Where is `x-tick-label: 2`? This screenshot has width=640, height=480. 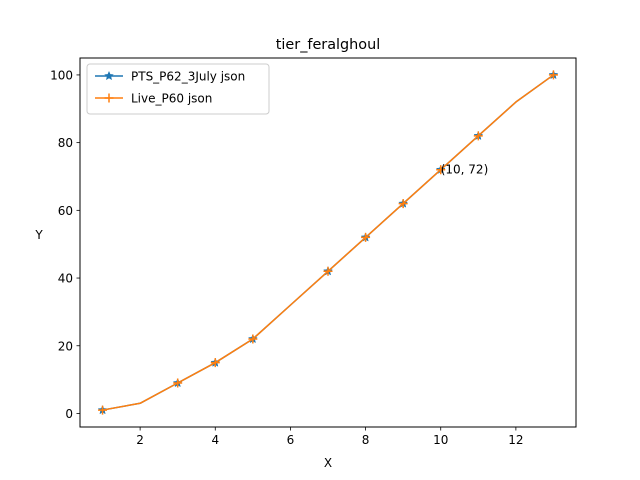
x-tick-label: 2 is located at coordinates (140, 440).